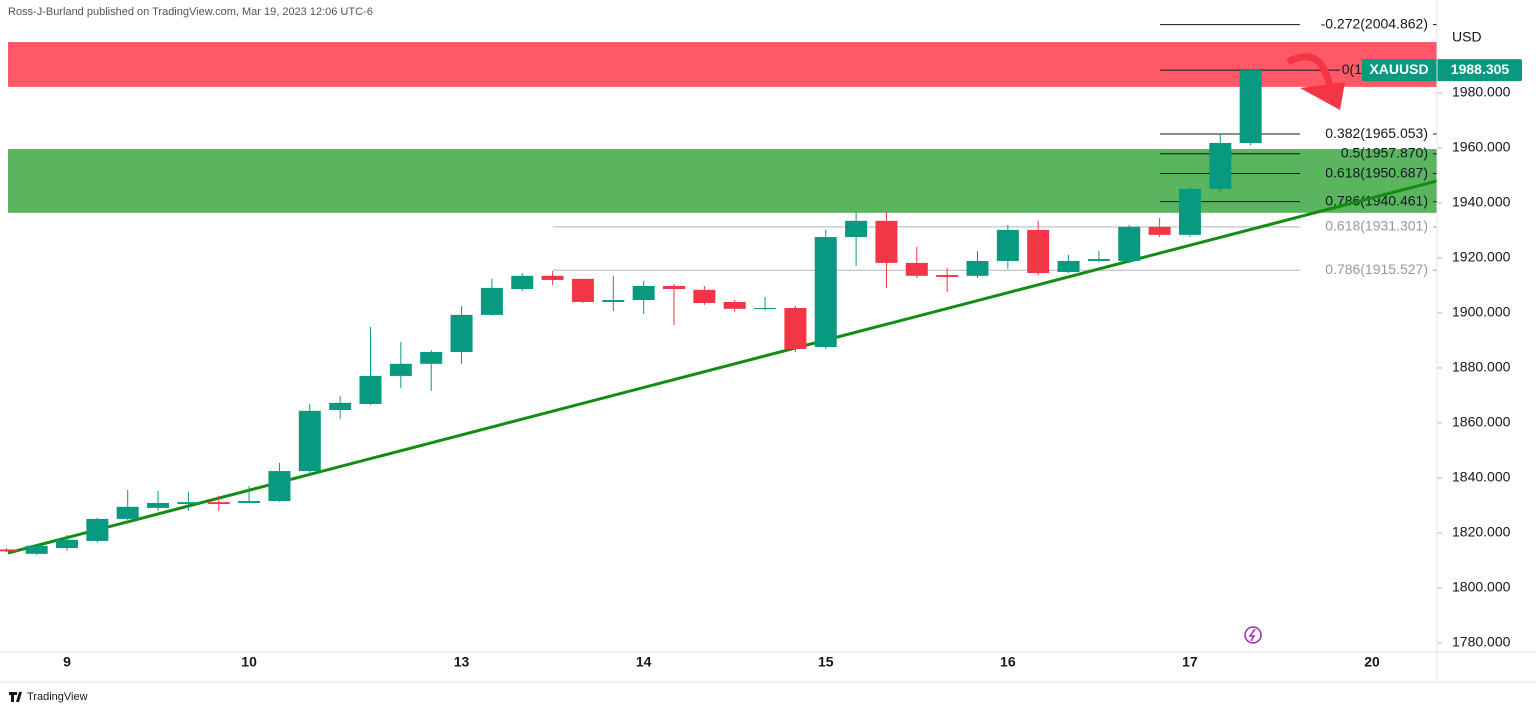 Image resolution: width=1536 pixels, height=712 pixels. I want to click on event-icon-bolt, so click(1252, 635).